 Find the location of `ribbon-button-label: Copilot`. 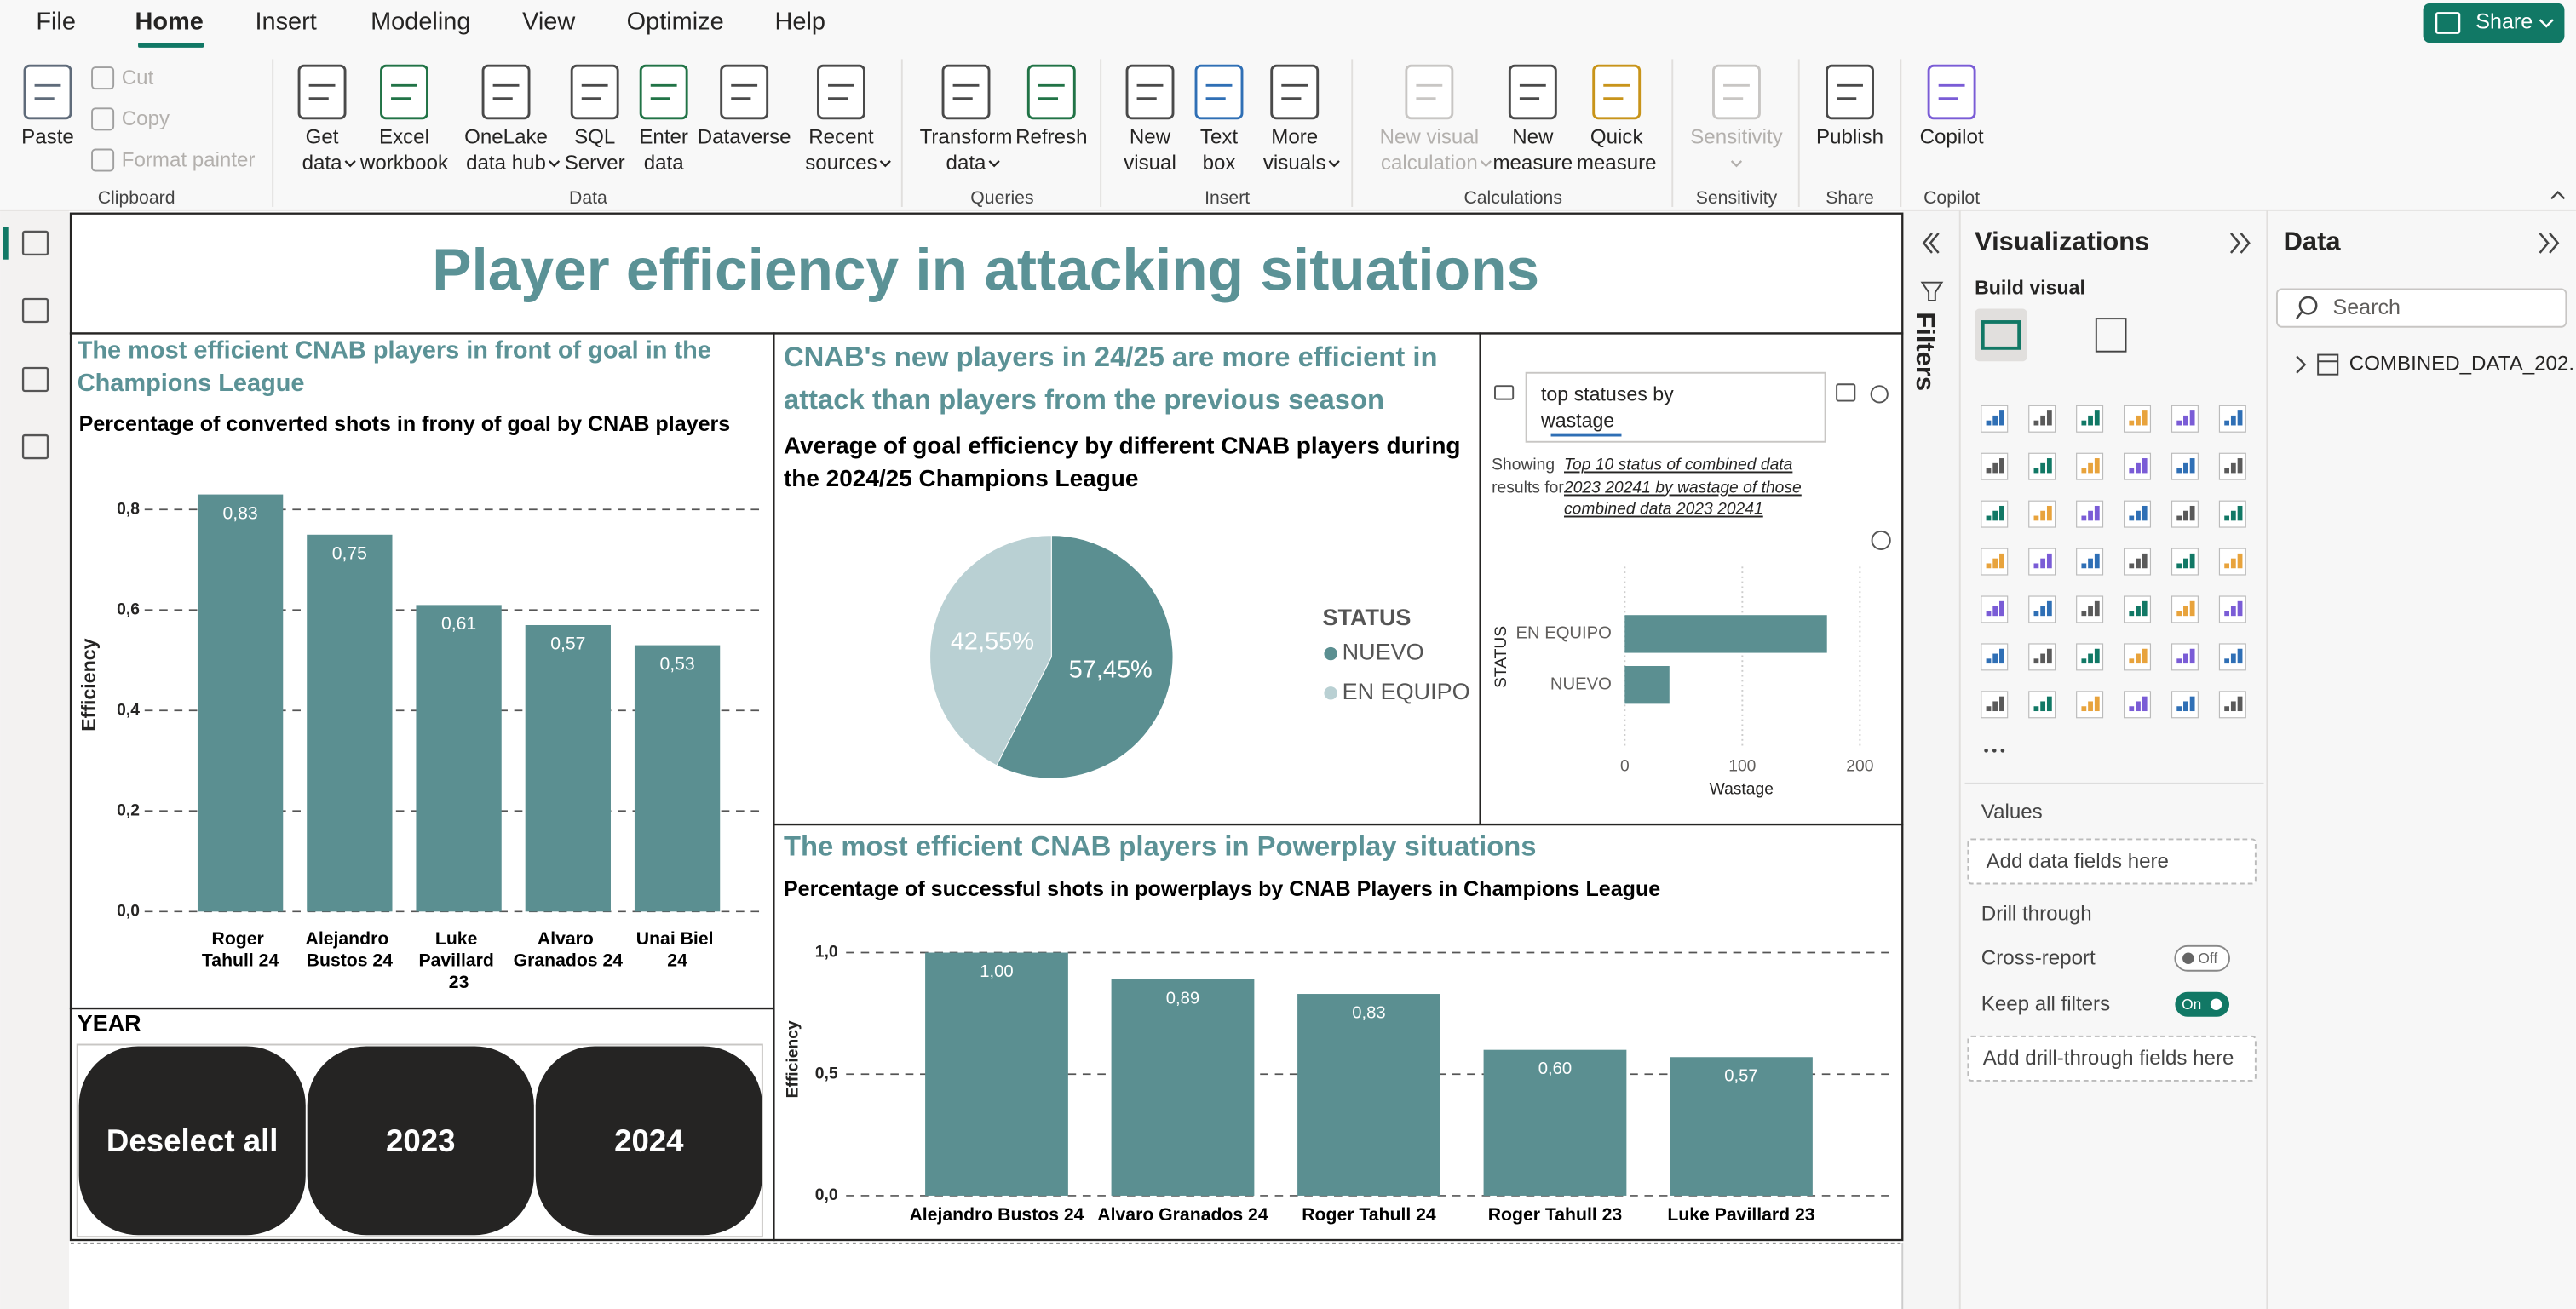

ribbon-button-label: Copilot is located at coordinates (1952, 136).